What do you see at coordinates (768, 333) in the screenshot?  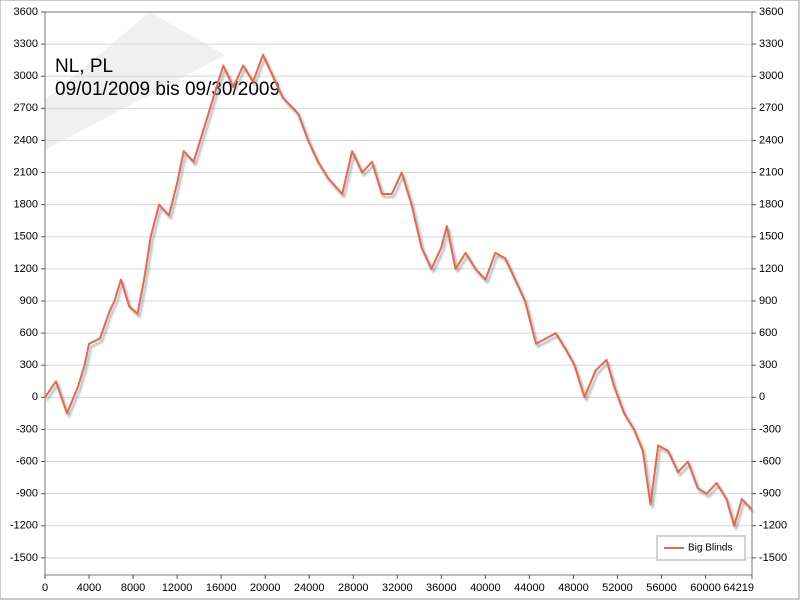 I see `y2-tick-label: 600` at bounding box center [768, 333].